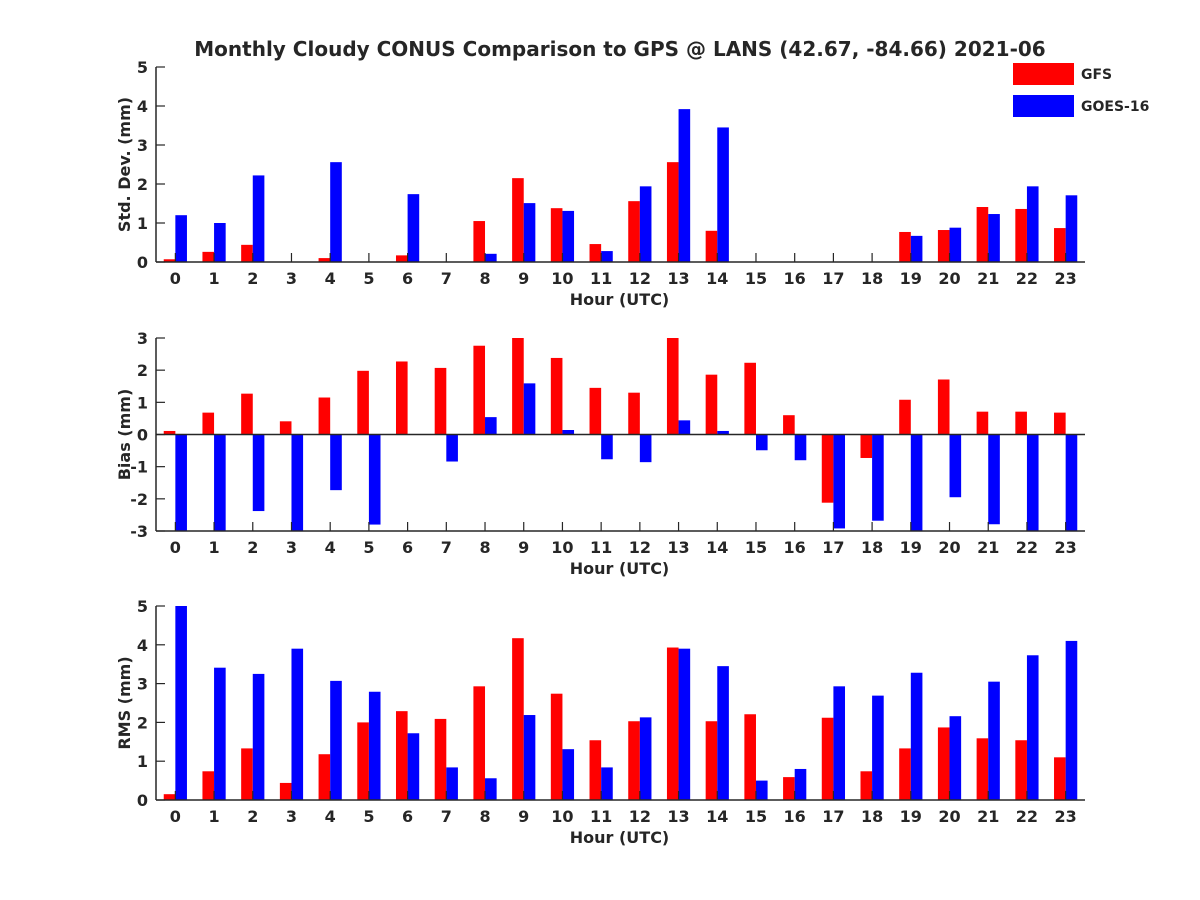  Describe the element at coordinates (142, 722) in the screenshot. I see `y-tick-label: 2` at that location.